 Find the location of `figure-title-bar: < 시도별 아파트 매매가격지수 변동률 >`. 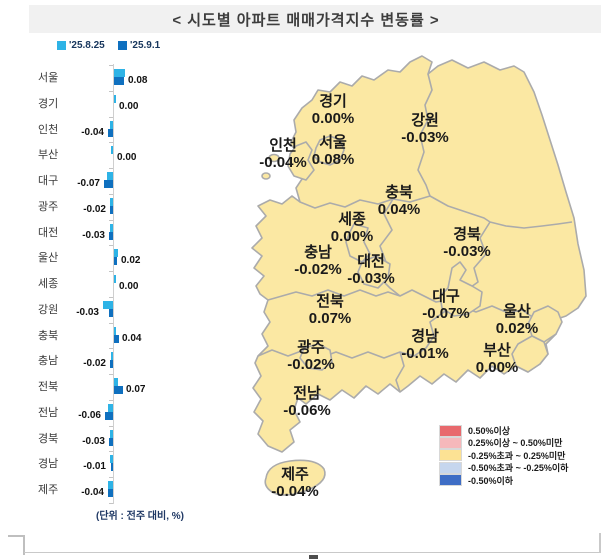

figure-title-bar: < 시도별 아파트 매매가격지수 변동률 > is located at coordinates (315, 19).